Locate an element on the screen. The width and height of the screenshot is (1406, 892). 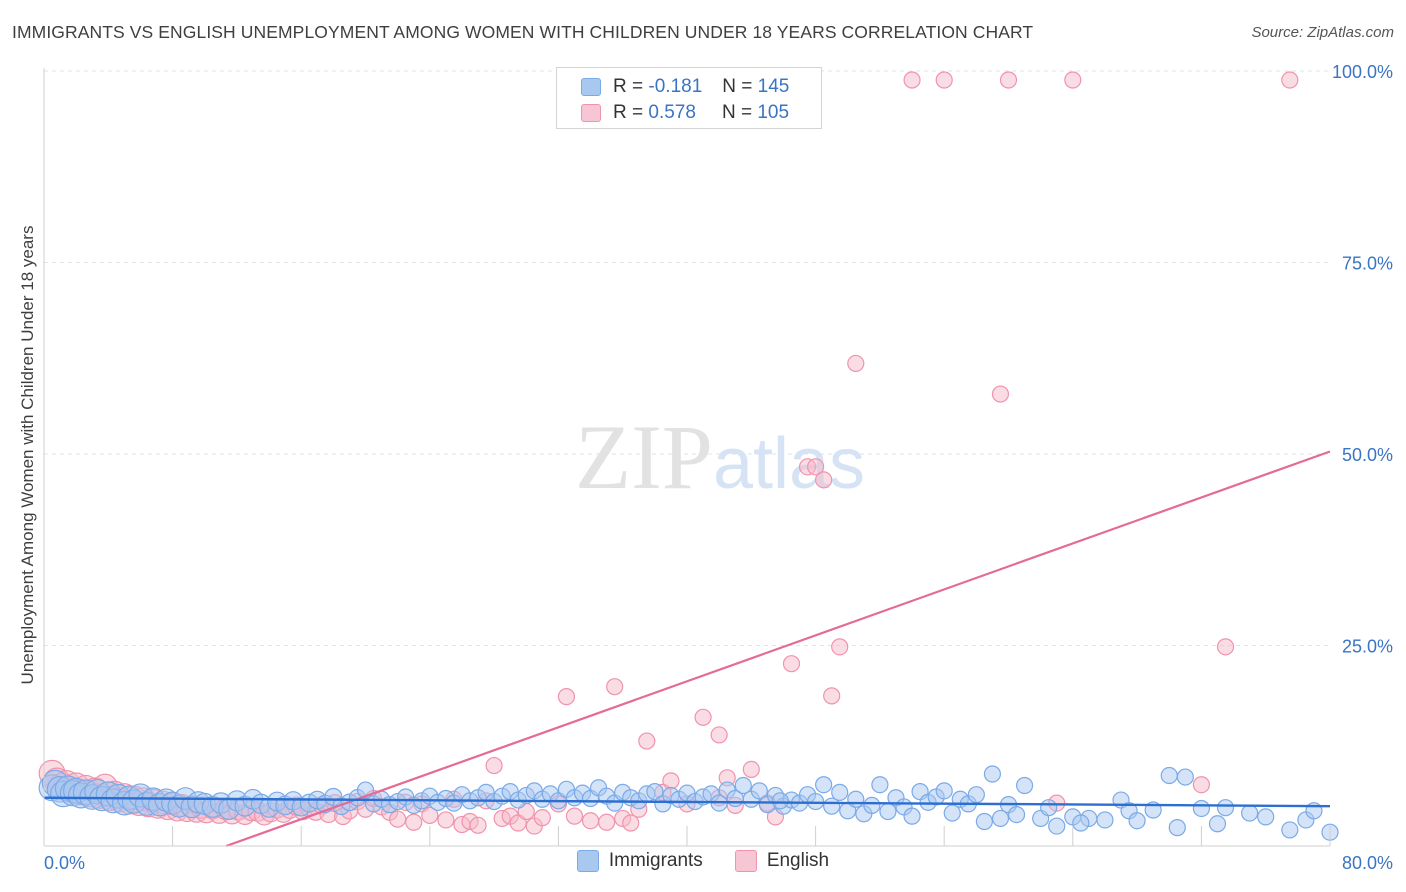
english-legend-swatch is located at coordinates (745, 861).